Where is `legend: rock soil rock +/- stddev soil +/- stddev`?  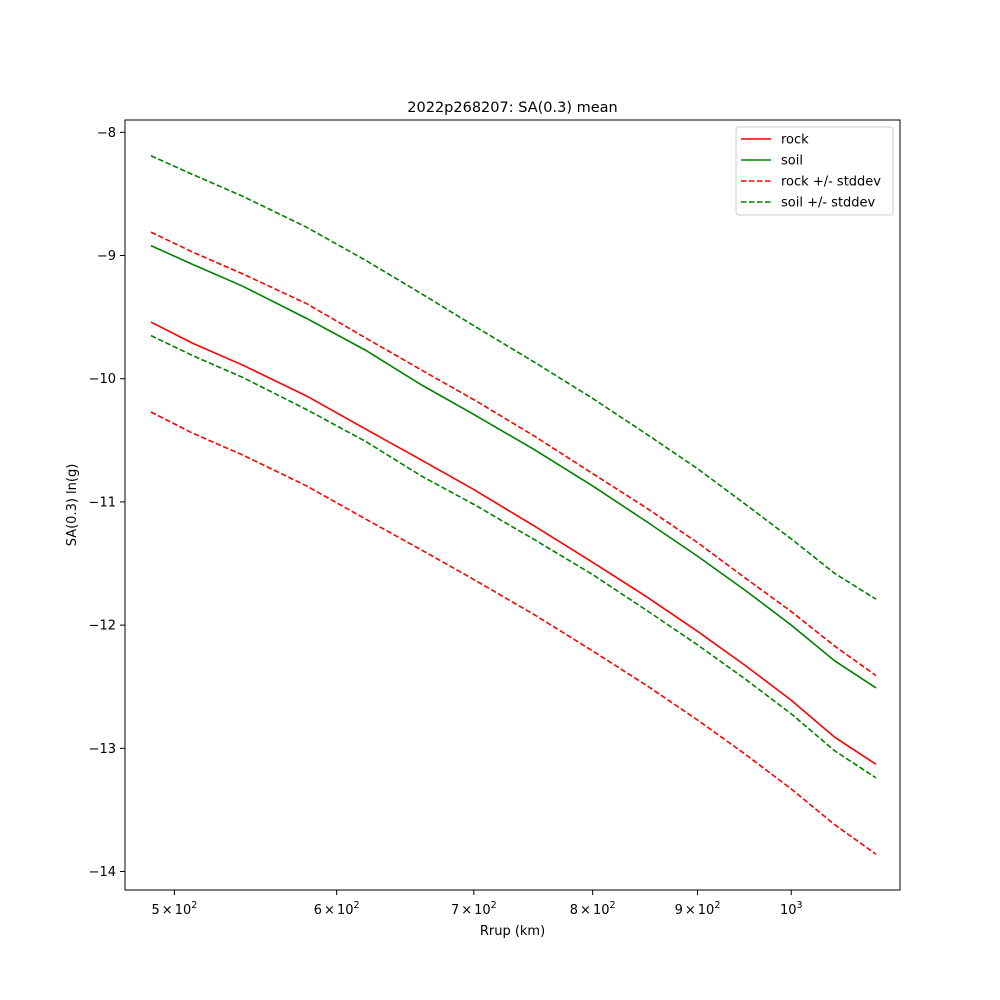
legend: rock soil rock +/- stddev soil +/- stddev is located at coordinates (814, 171).